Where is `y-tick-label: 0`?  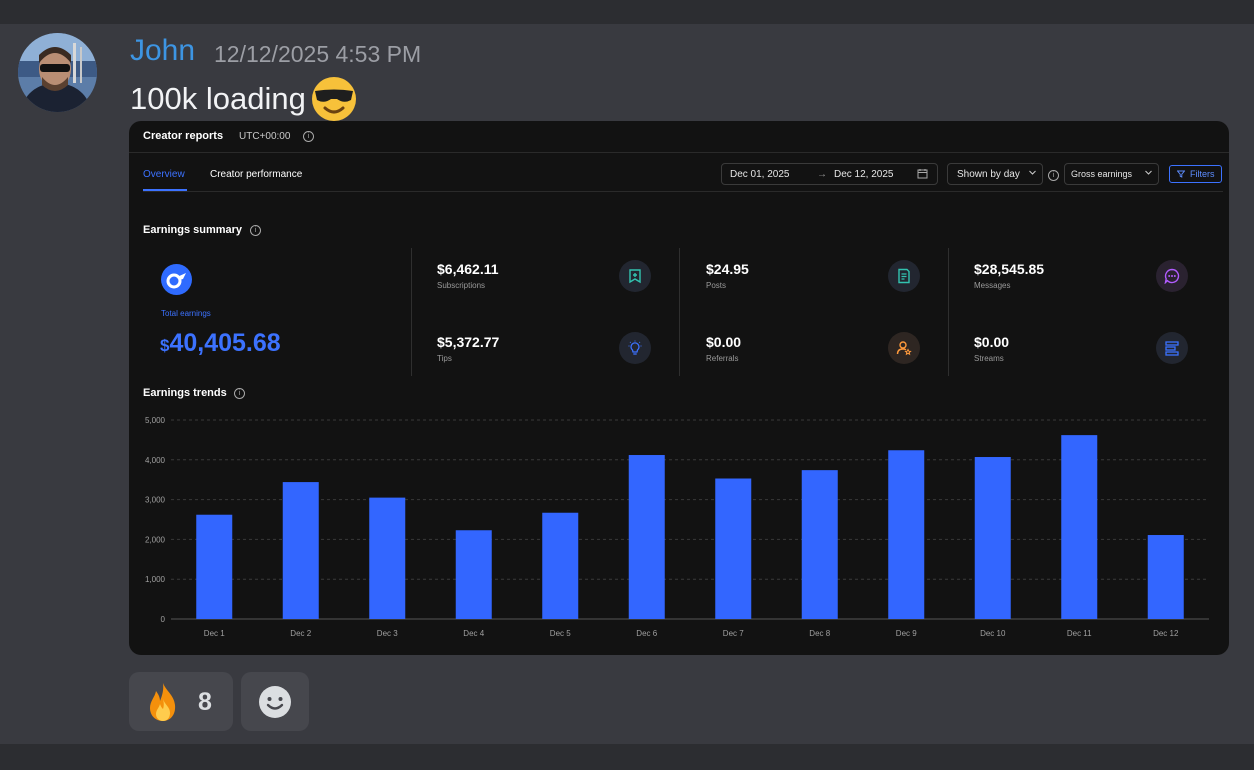
y-tick-label: 0 is located at coordinates (163, 619).